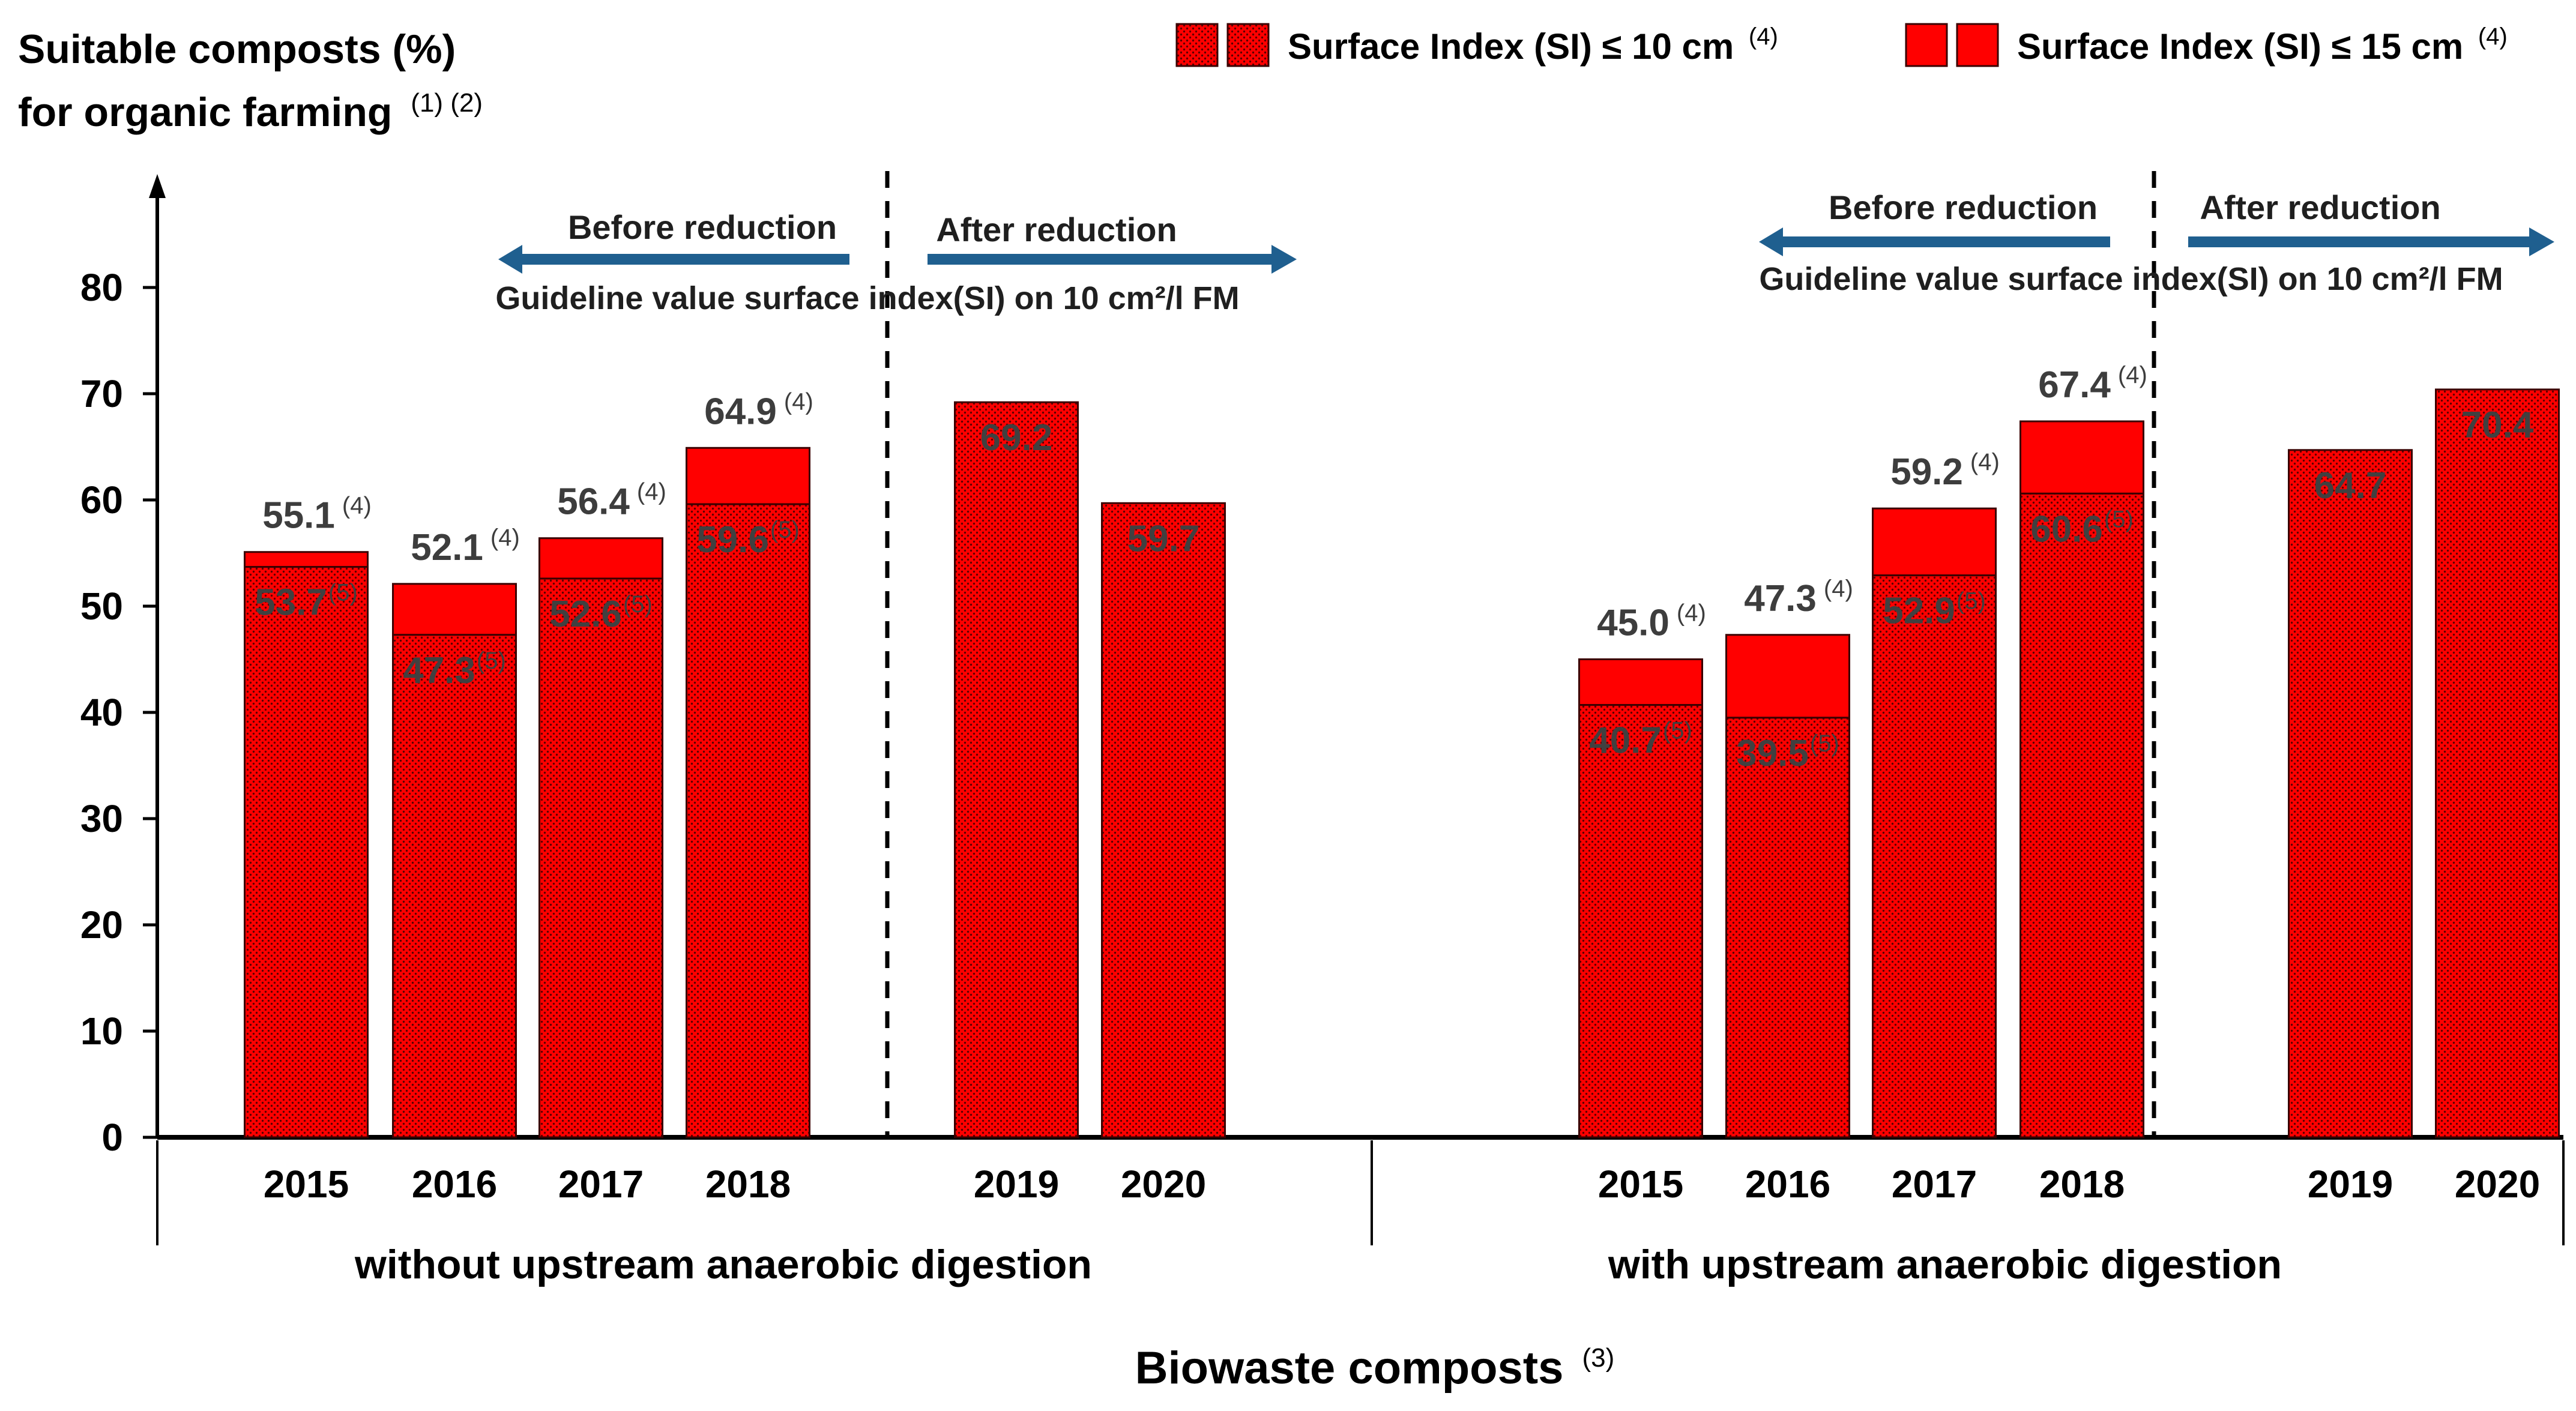 This screenshot has width=2576, height=1411. What do you see at coordinates (2541, 241) in the screenshot?
I see `group2-after-arrowhead` at bounding box center [2541, 241].